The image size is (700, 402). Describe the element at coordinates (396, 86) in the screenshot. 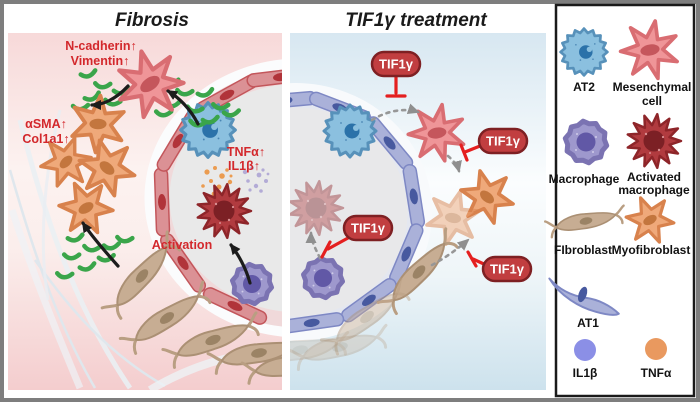

I see `inhibition-bar-top` at that location.